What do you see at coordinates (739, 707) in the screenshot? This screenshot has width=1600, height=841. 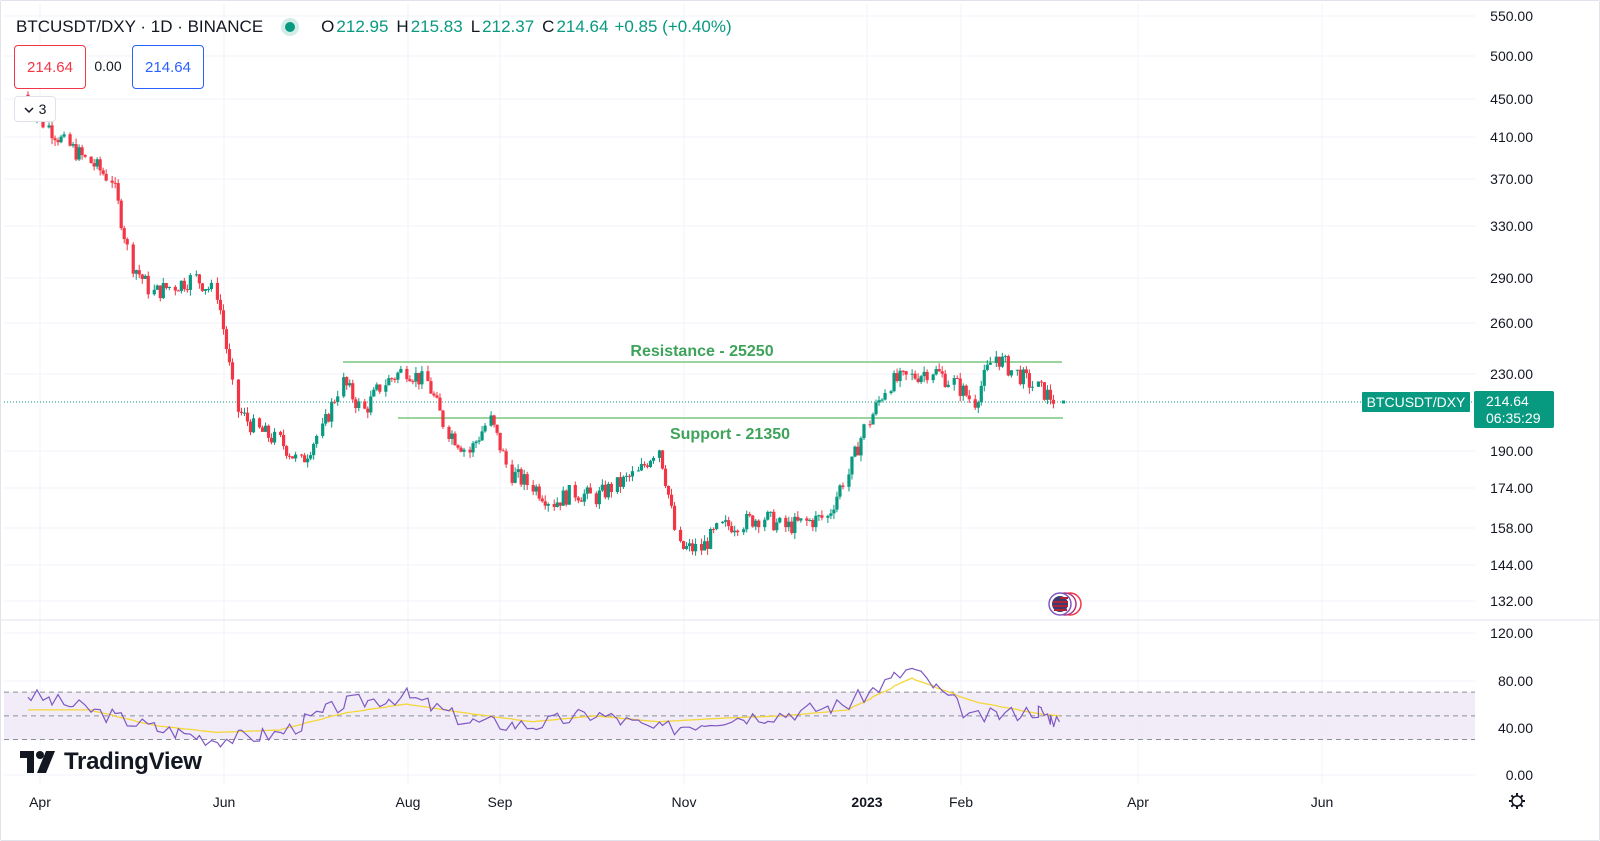 I see `rsi-pane` at bounding box center [739, 707].